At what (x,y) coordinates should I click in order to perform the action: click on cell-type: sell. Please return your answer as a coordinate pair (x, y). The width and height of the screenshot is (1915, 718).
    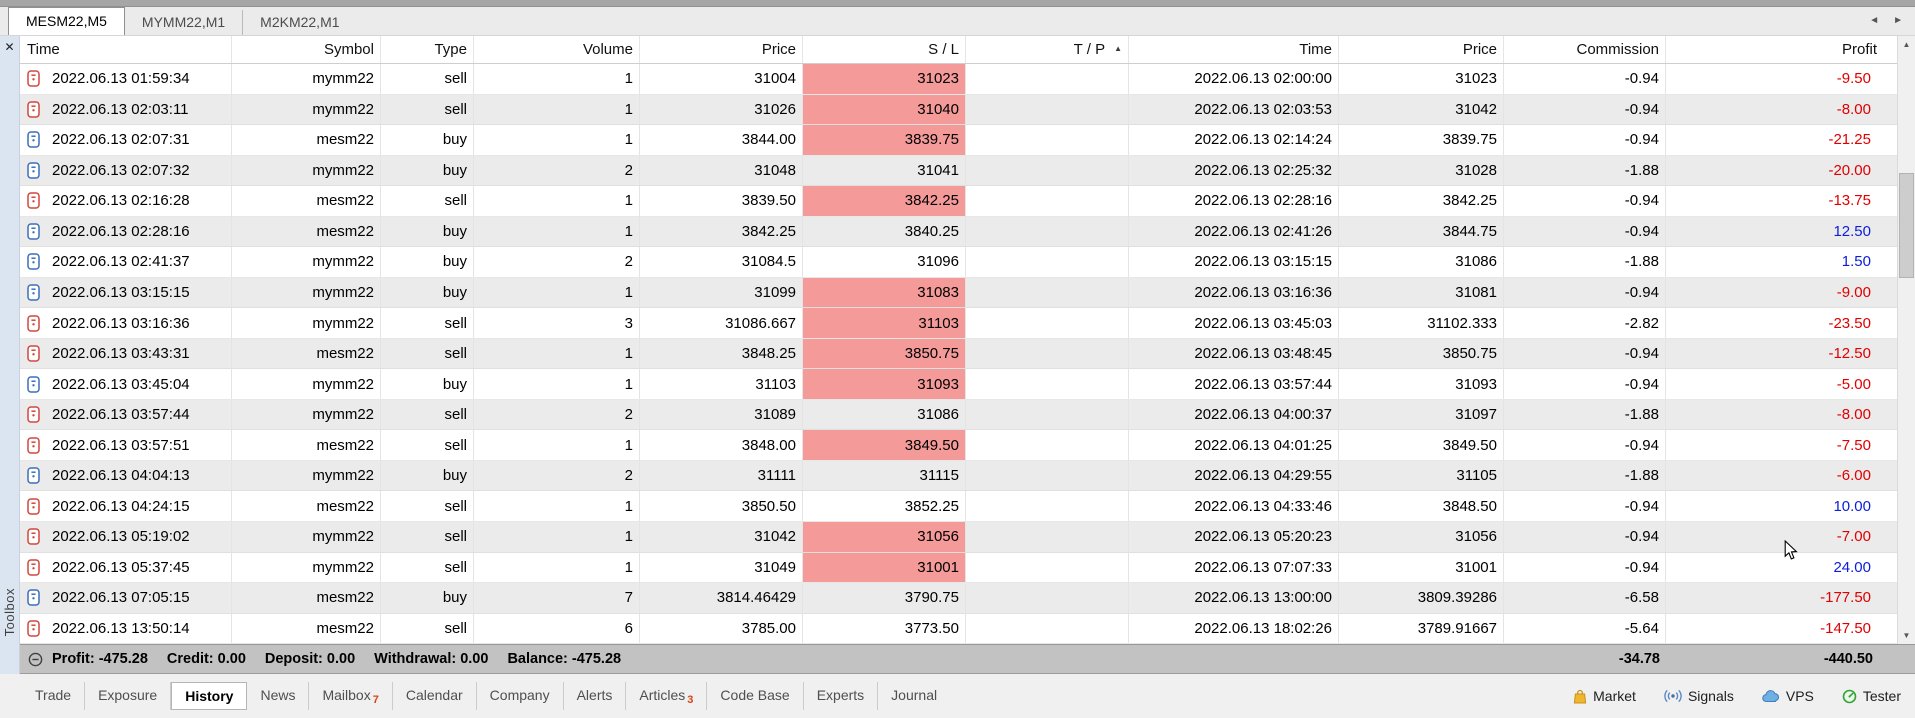
    Looking at the image, I should click on (427, 79).